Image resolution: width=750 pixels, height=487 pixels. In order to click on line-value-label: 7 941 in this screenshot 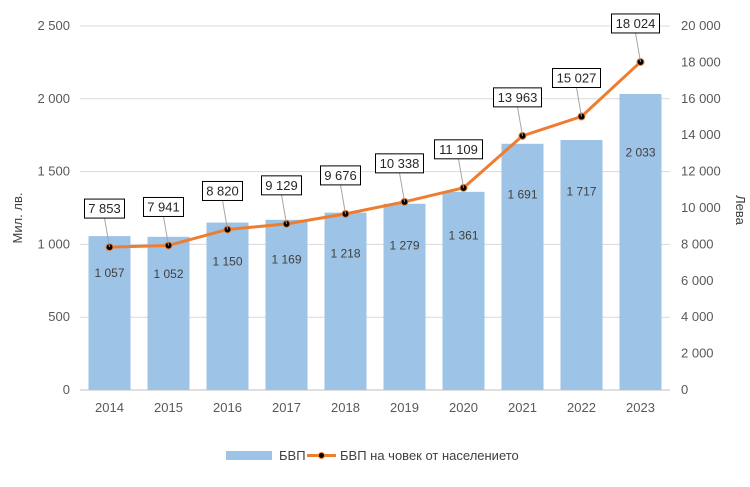, I will do `click(163, 206)`.